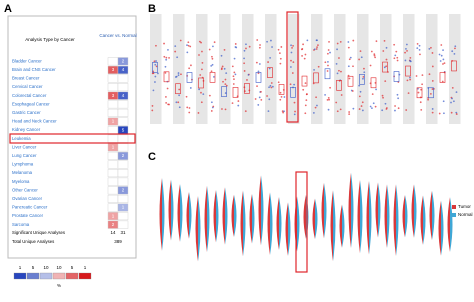 The image size is (474, 302). I want to click on row-label: Esophageal Cancer, so click(31, 103).